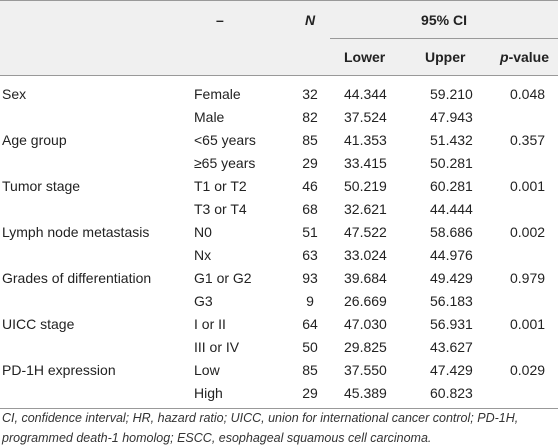  What do you see at coordinates (528, 231) in the screenshot?
I see `cell: 0.002` at bounding box center [528, 231].